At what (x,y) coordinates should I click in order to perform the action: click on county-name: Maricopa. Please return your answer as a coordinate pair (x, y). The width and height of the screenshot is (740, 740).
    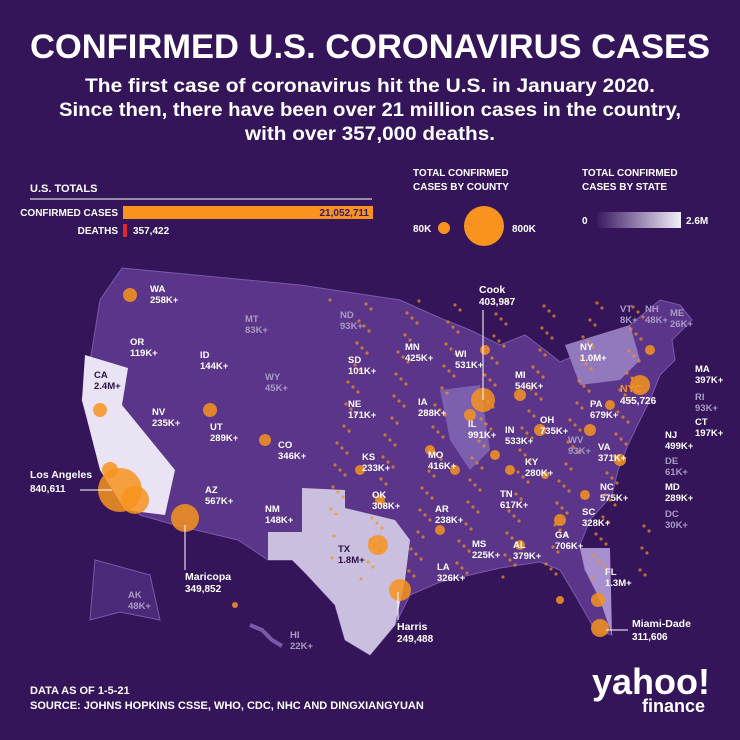
    Looking at the image, I should click on (208, 577).